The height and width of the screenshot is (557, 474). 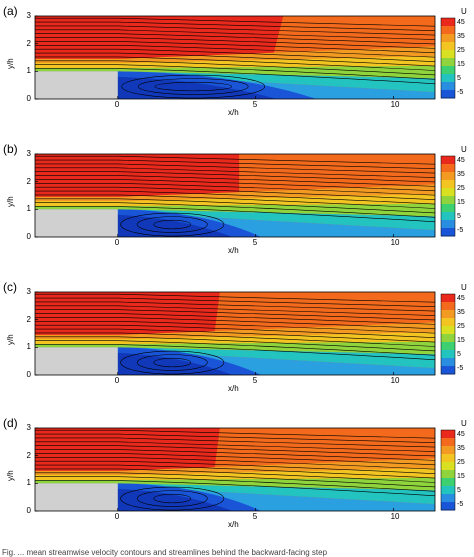 What do you see at coordinates (10, 11) in the screenshot?
I see `panel-label: (a)` at bounding box center [10, 11].